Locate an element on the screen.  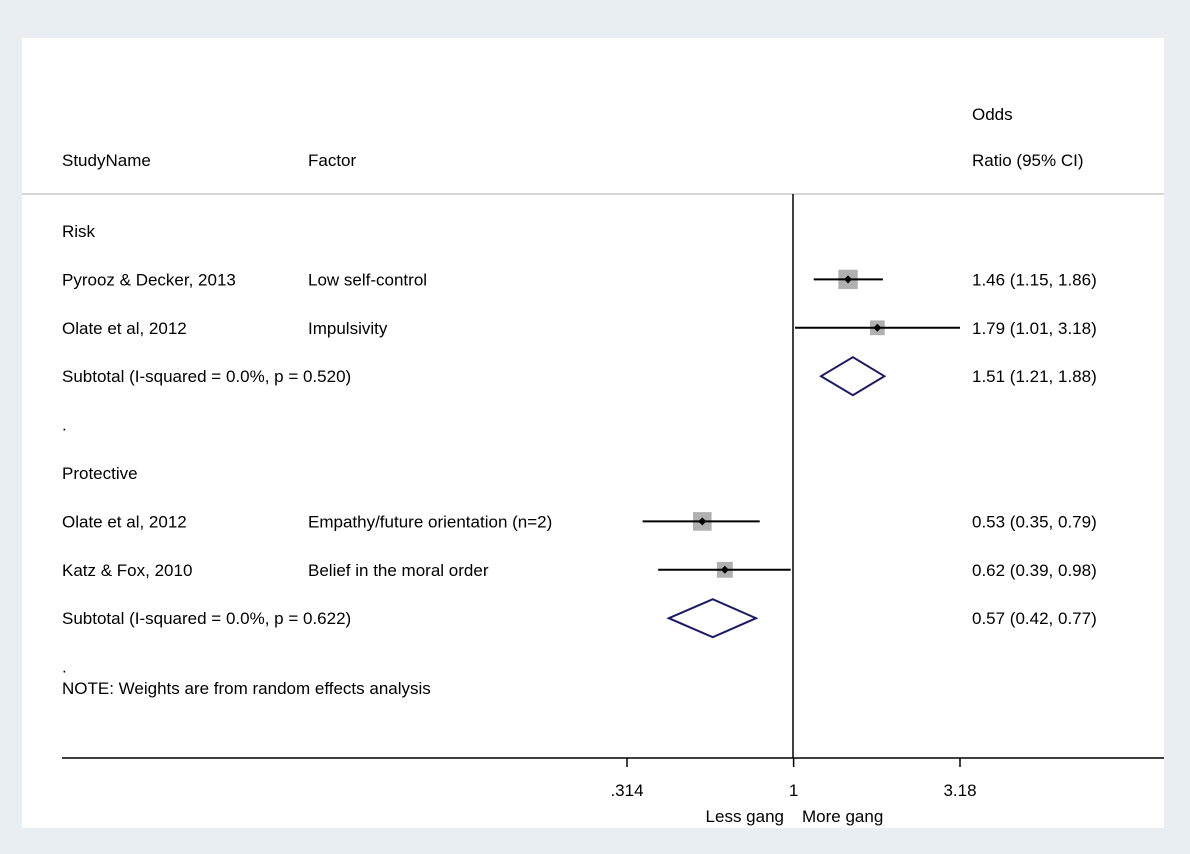
x-axis-ticks: .314 1 3.18 is located at coordinates (793, 779).